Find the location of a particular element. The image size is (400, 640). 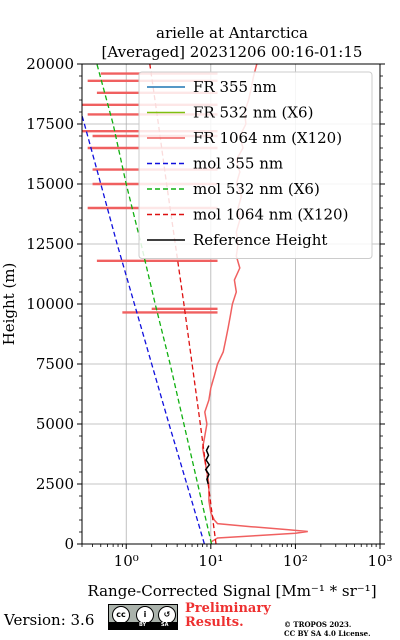

series-reference-height is located at coordinates (207, 465).